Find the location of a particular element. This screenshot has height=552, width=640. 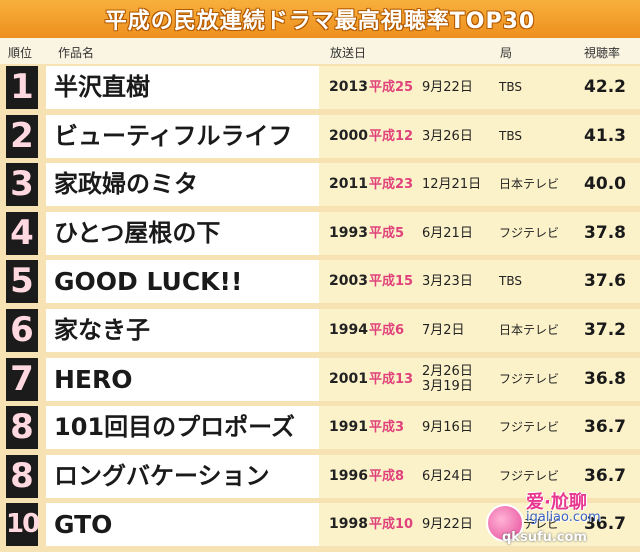

table-row: 8 101回目のプロポーズ 1991 平成3 9月16日 フジテレビ 36.7 is located at coordinates (320, 428).